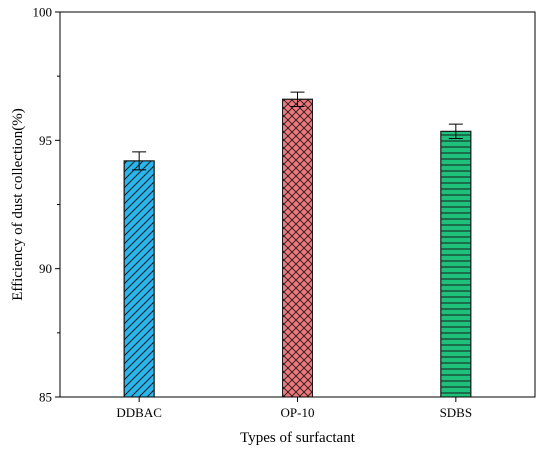 The height and width of the screenshot is (455, 550). What do you see at coordinates (298, 412) in the screenshot?
I see `x-tick-label-op-10: OP-10` at bounding box center [298, 412].